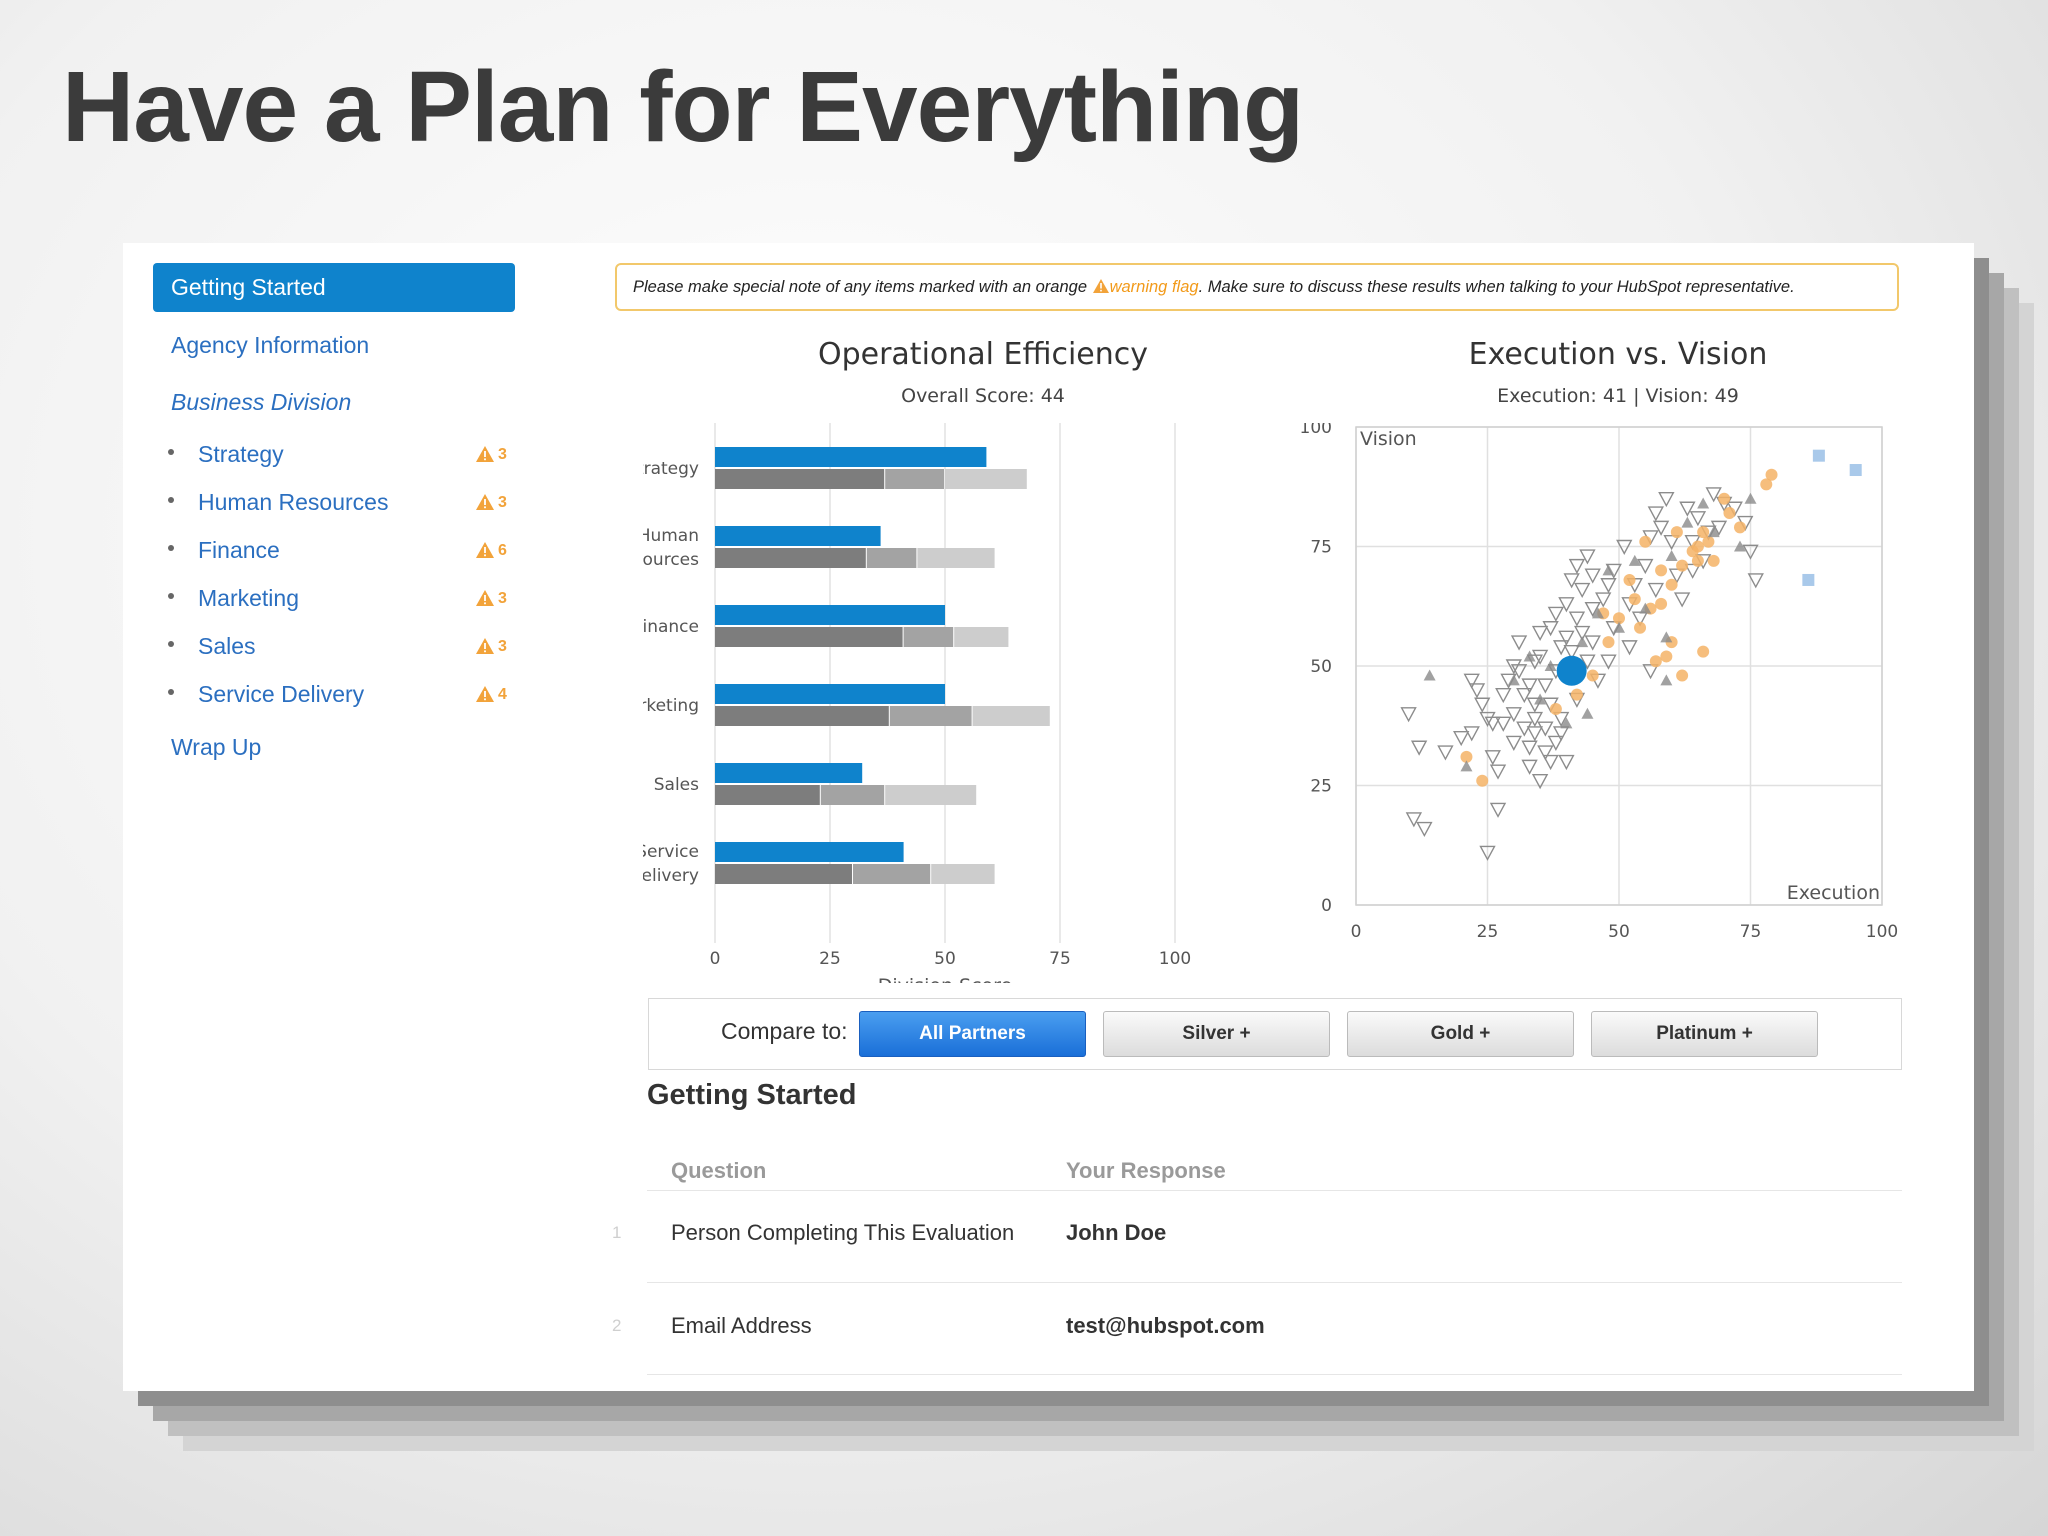 The image size is (2048, 1536). Describe the element at coordinates (1833, 893) in the screenshot. I see `x-axis-label: Execution` at that location.